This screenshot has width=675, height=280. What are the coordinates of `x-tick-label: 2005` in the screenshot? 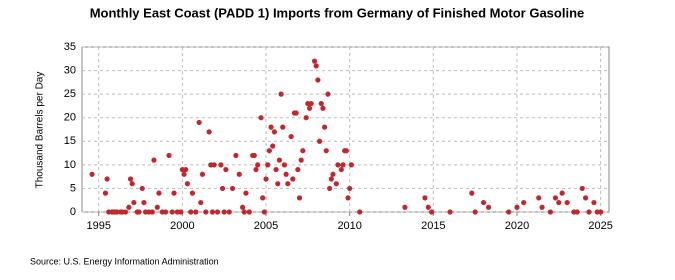 It's located at (266, 226).